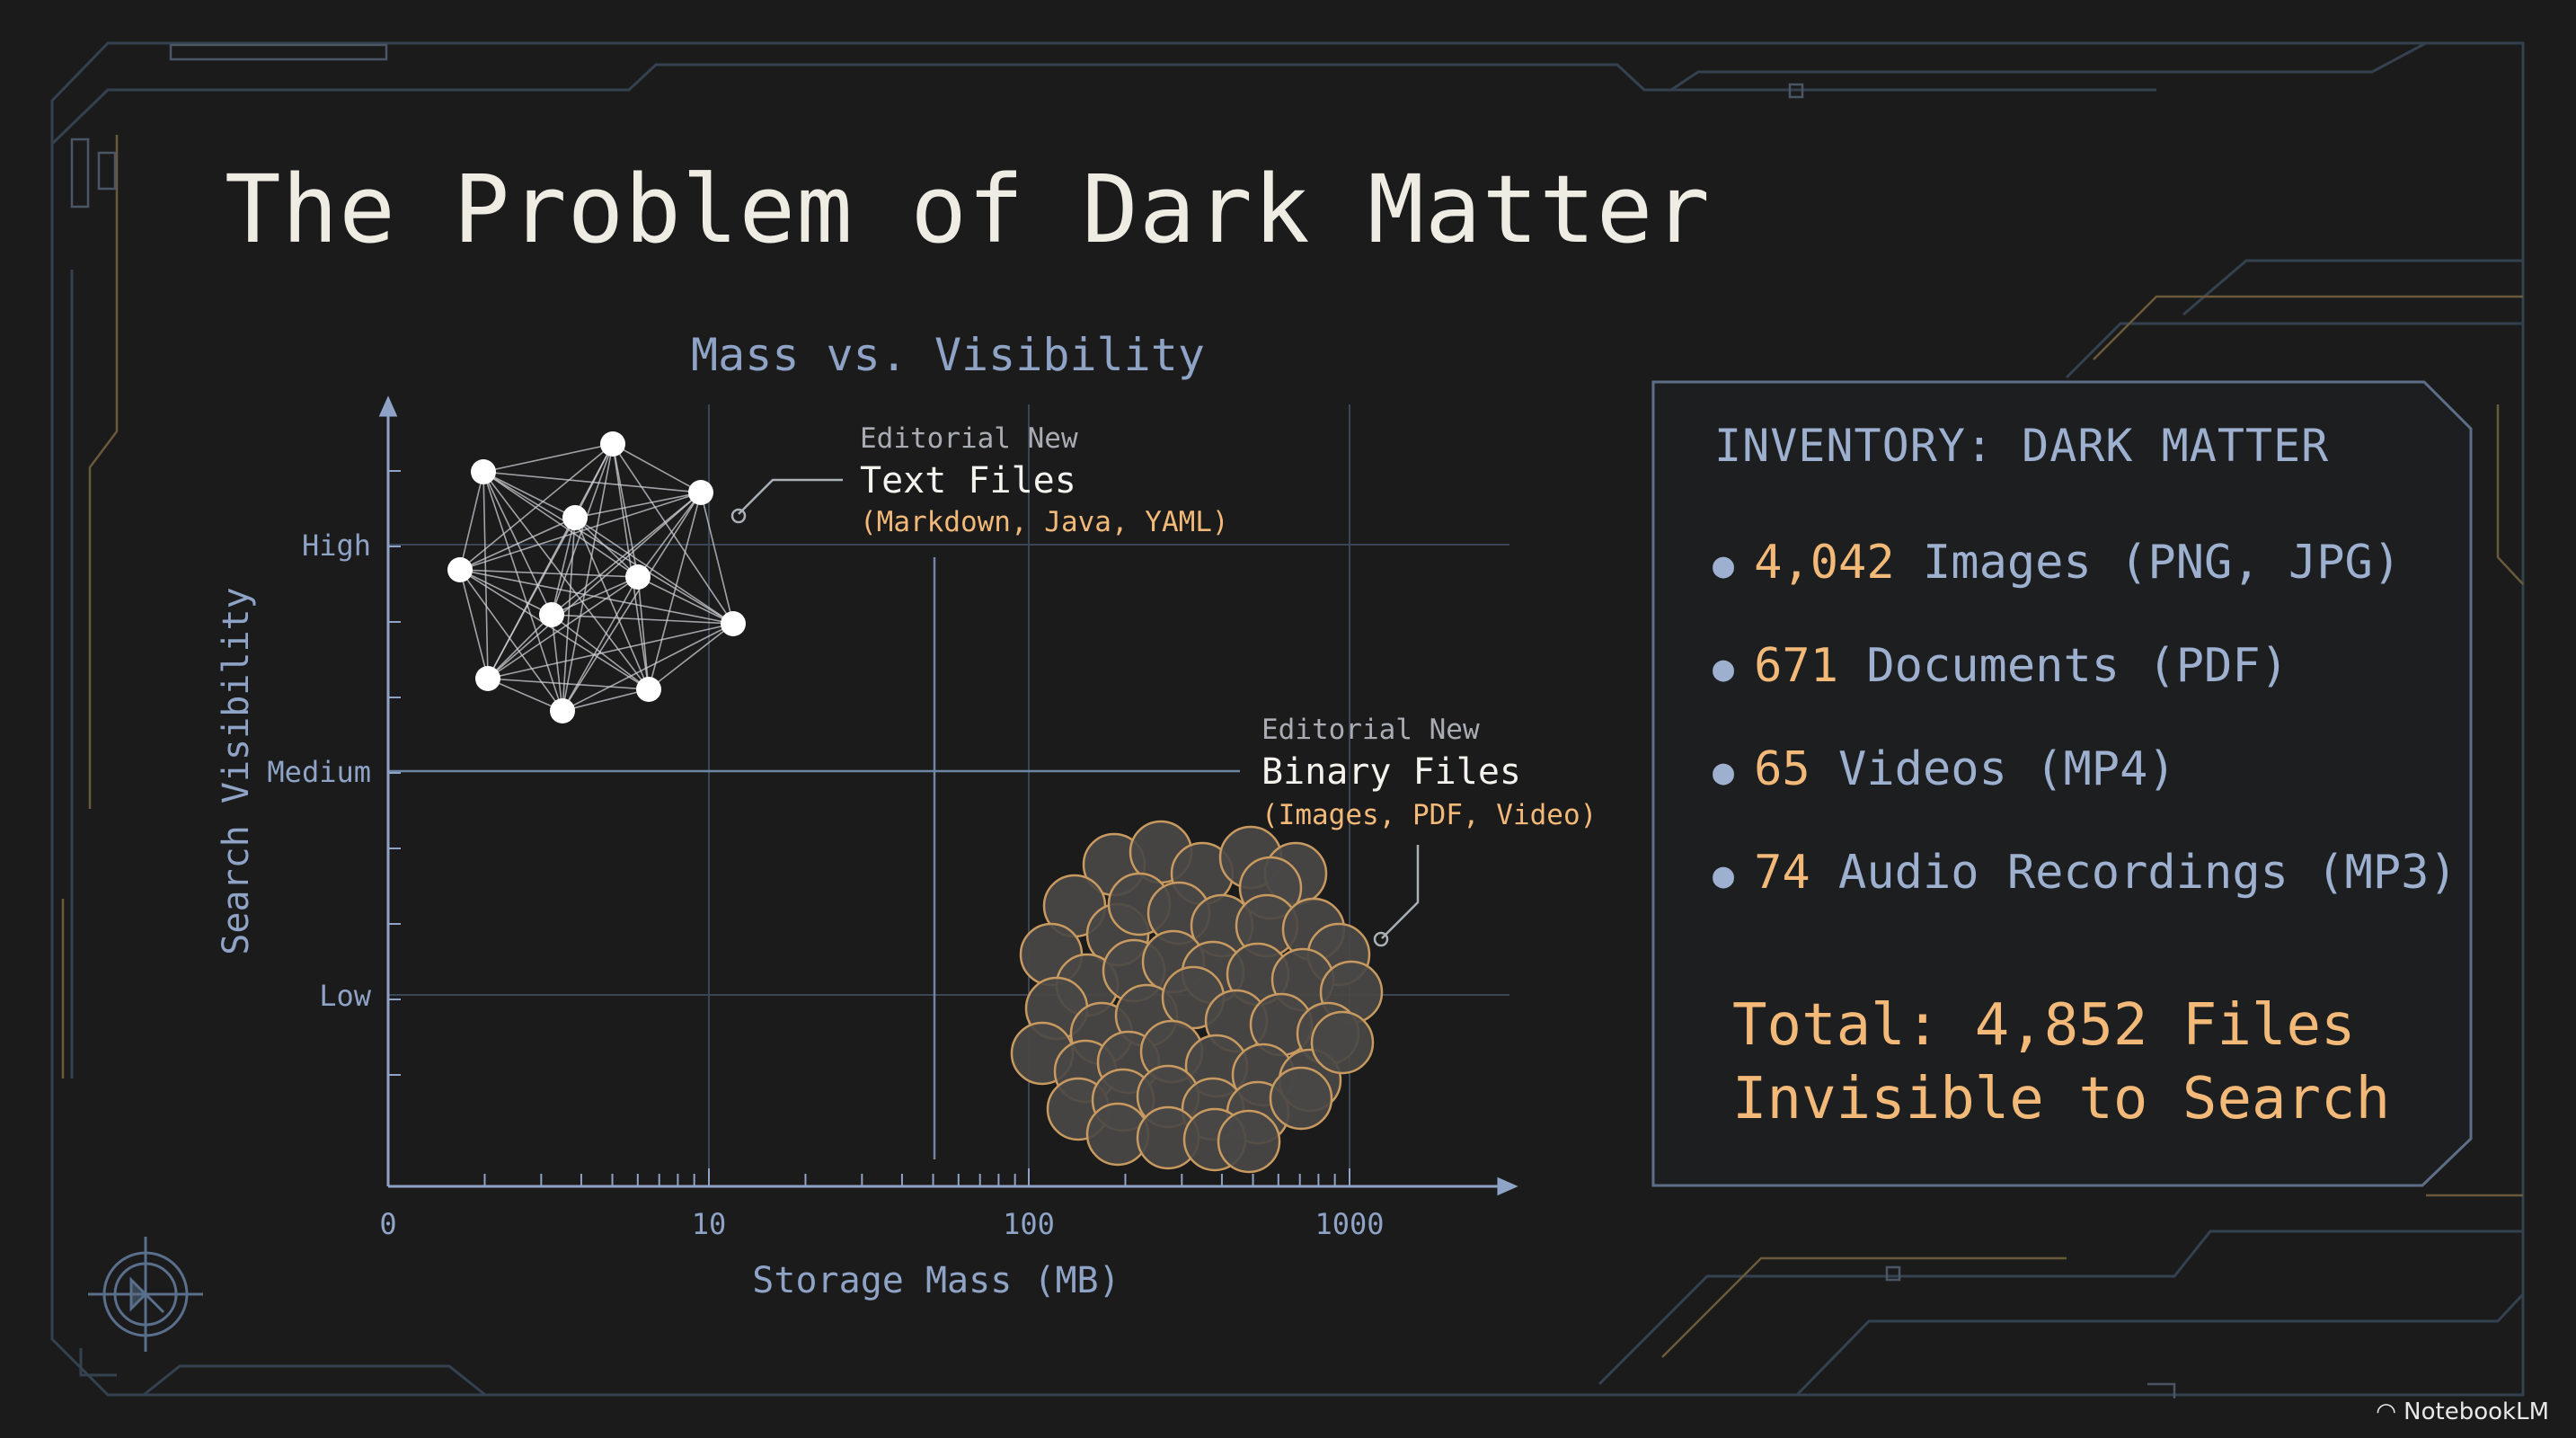  I want to click on inventory-total: Total: 4,852 Files Invisible to Search, so click(2061, 1062).